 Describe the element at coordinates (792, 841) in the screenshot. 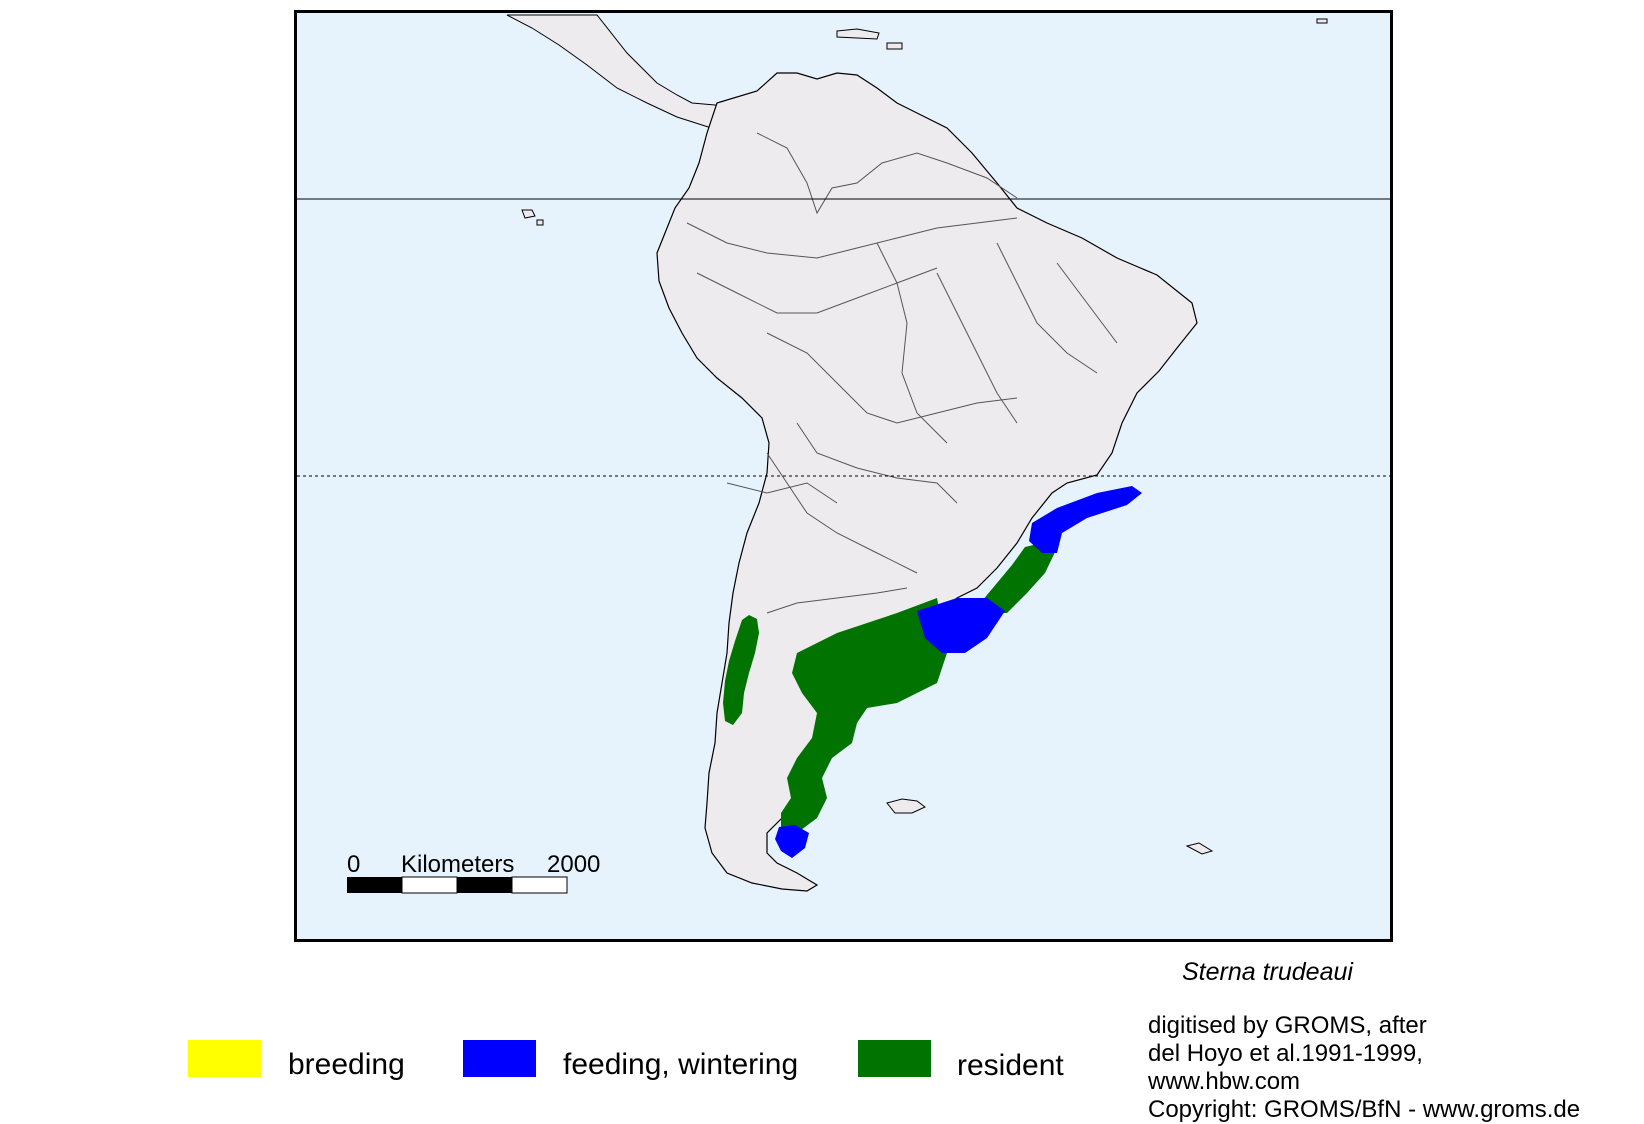

I see `range-feeding-wintering-patagonia` at that location.